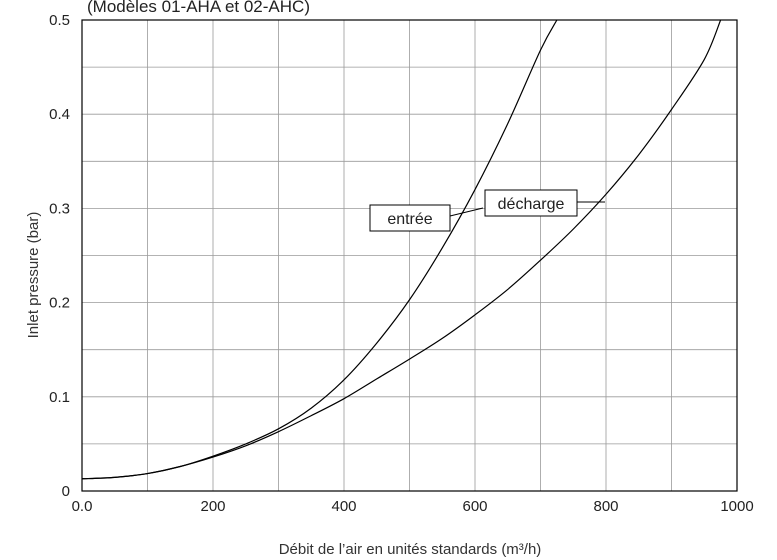  What do you see at coordinates (736, 506) in the screenshot?
I see `x-tick-label: 1000` at bounding box center [736, 506].